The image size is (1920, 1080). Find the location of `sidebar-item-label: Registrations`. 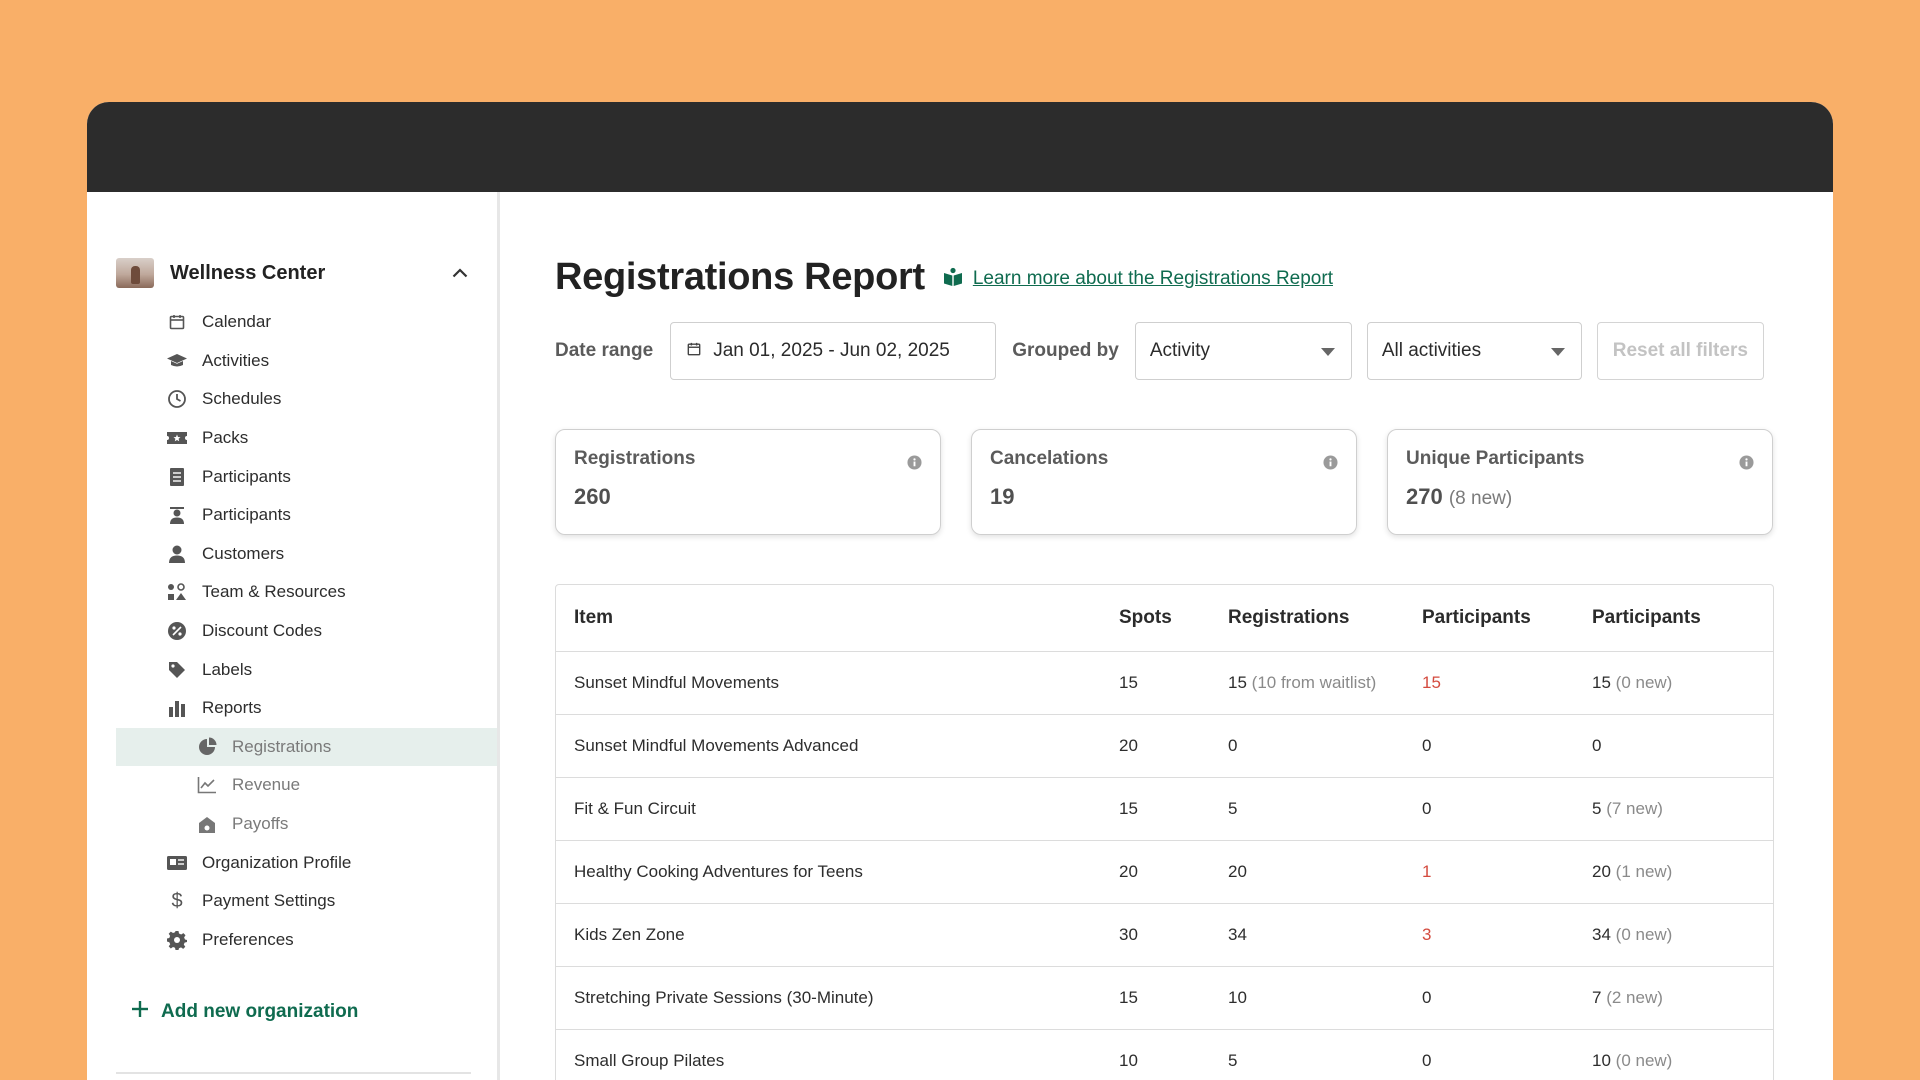

sidebar-item-label: Registrations is located at coordinates (282, 746).